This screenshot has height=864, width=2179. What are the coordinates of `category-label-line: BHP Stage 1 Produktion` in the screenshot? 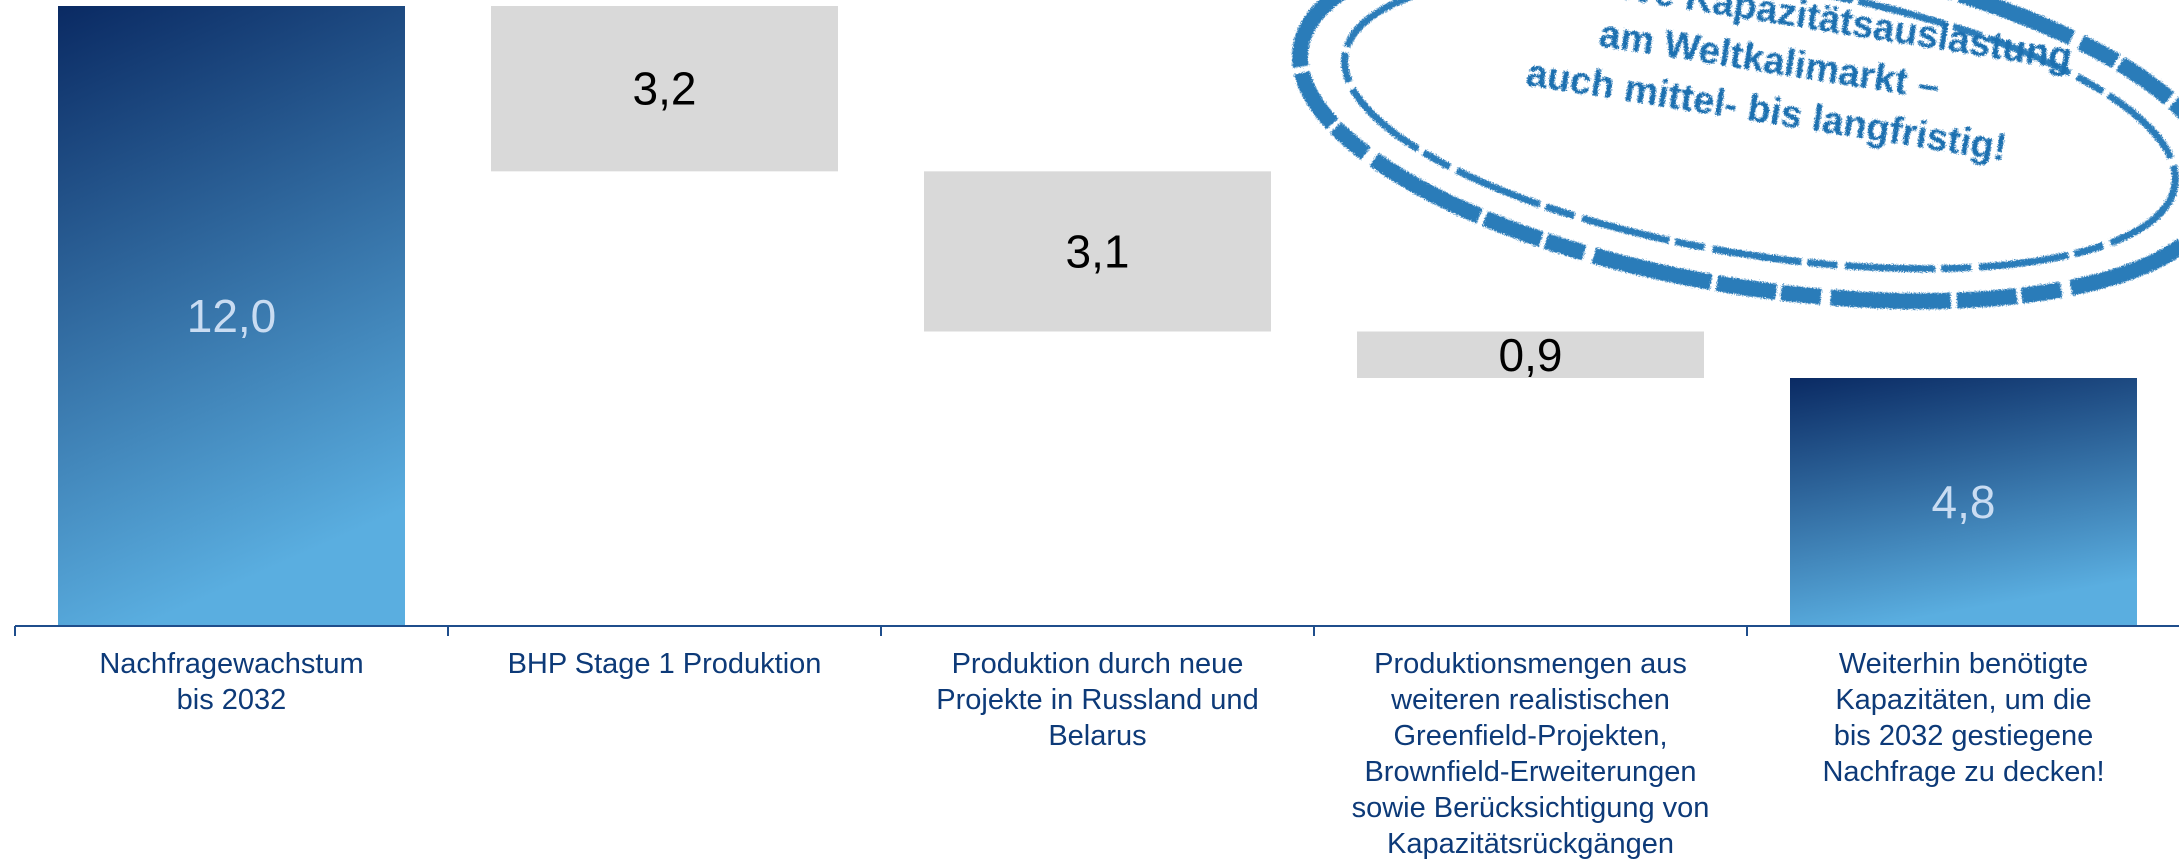 It's located at (664, 664).